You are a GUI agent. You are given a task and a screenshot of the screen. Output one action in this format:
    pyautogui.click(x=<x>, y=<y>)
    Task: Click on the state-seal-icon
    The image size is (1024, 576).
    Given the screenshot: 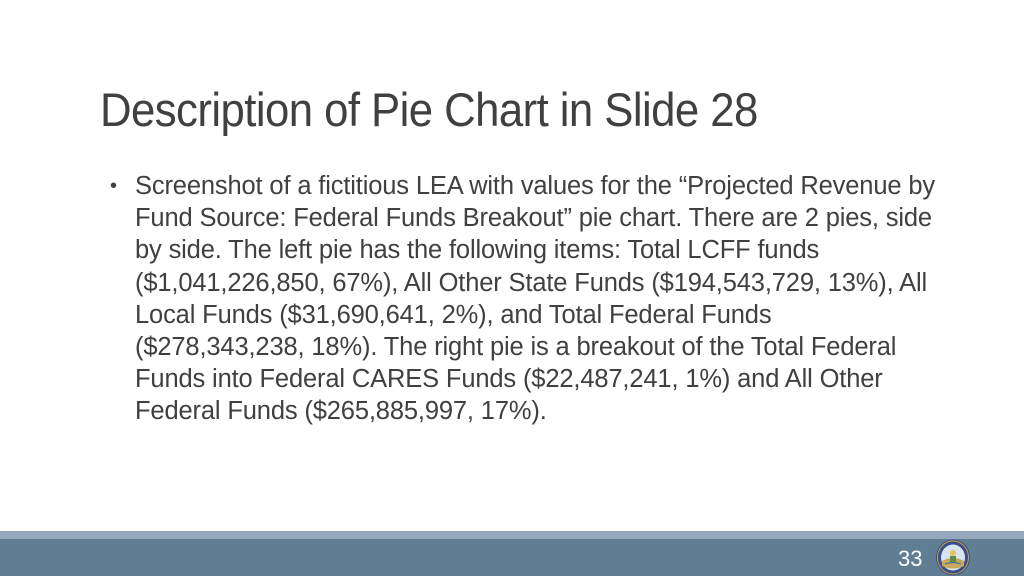 What is the action you would take?
    pyautogui.click(x=953, y=557)
    